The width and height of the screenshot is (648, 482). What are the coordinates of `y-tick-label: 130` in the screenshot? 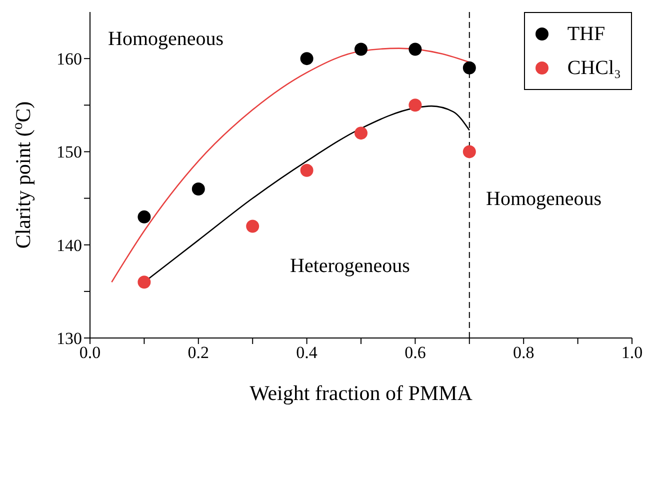 It's located at (69, 338).